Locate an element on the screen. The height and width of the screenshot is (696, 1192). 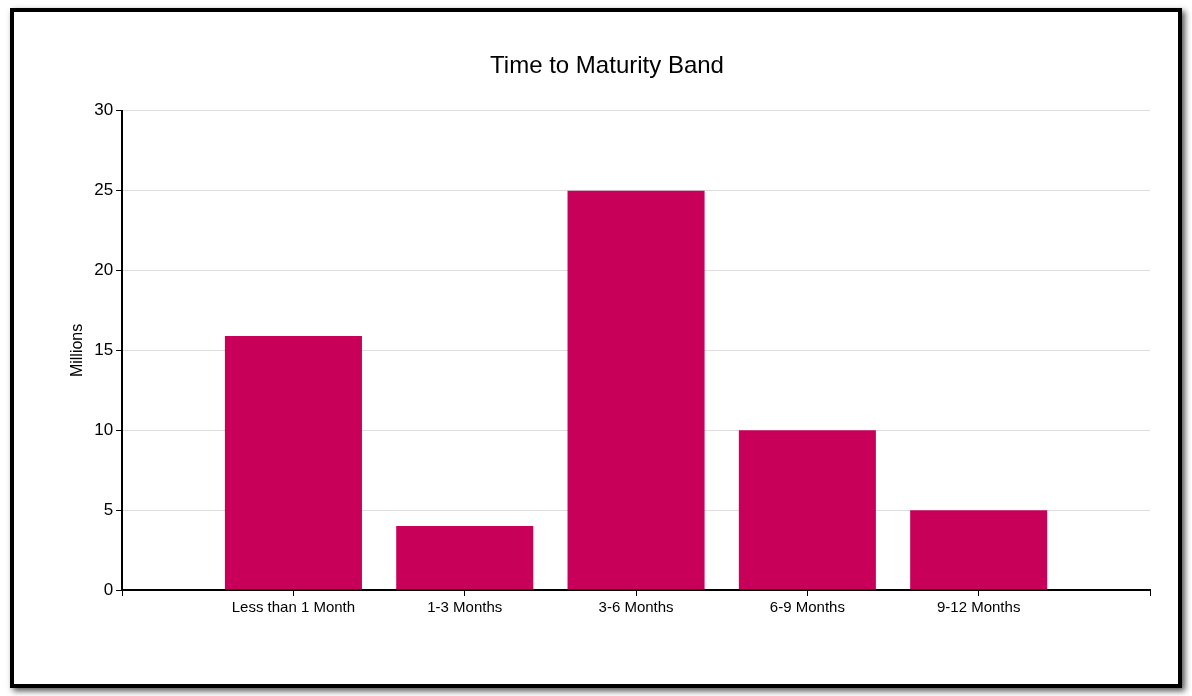
y-tick-label: 10 is located at coordinates (104, 429).